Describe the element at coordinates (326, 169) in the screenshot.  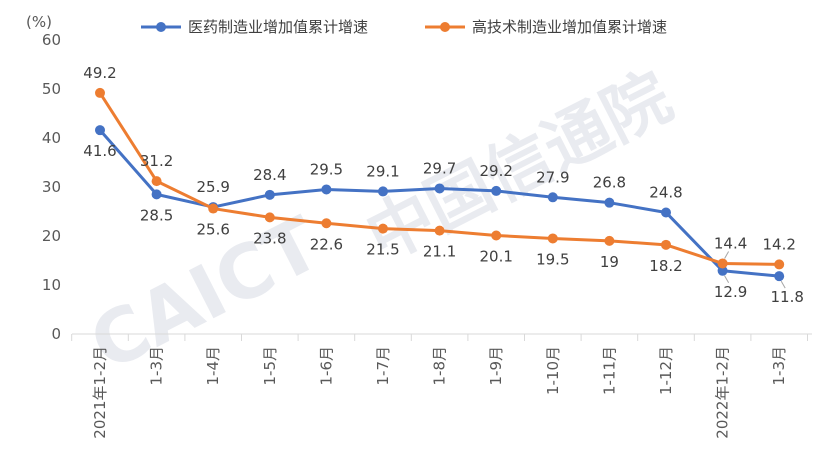
I see `data-label-series-1: 29.5` at that location.